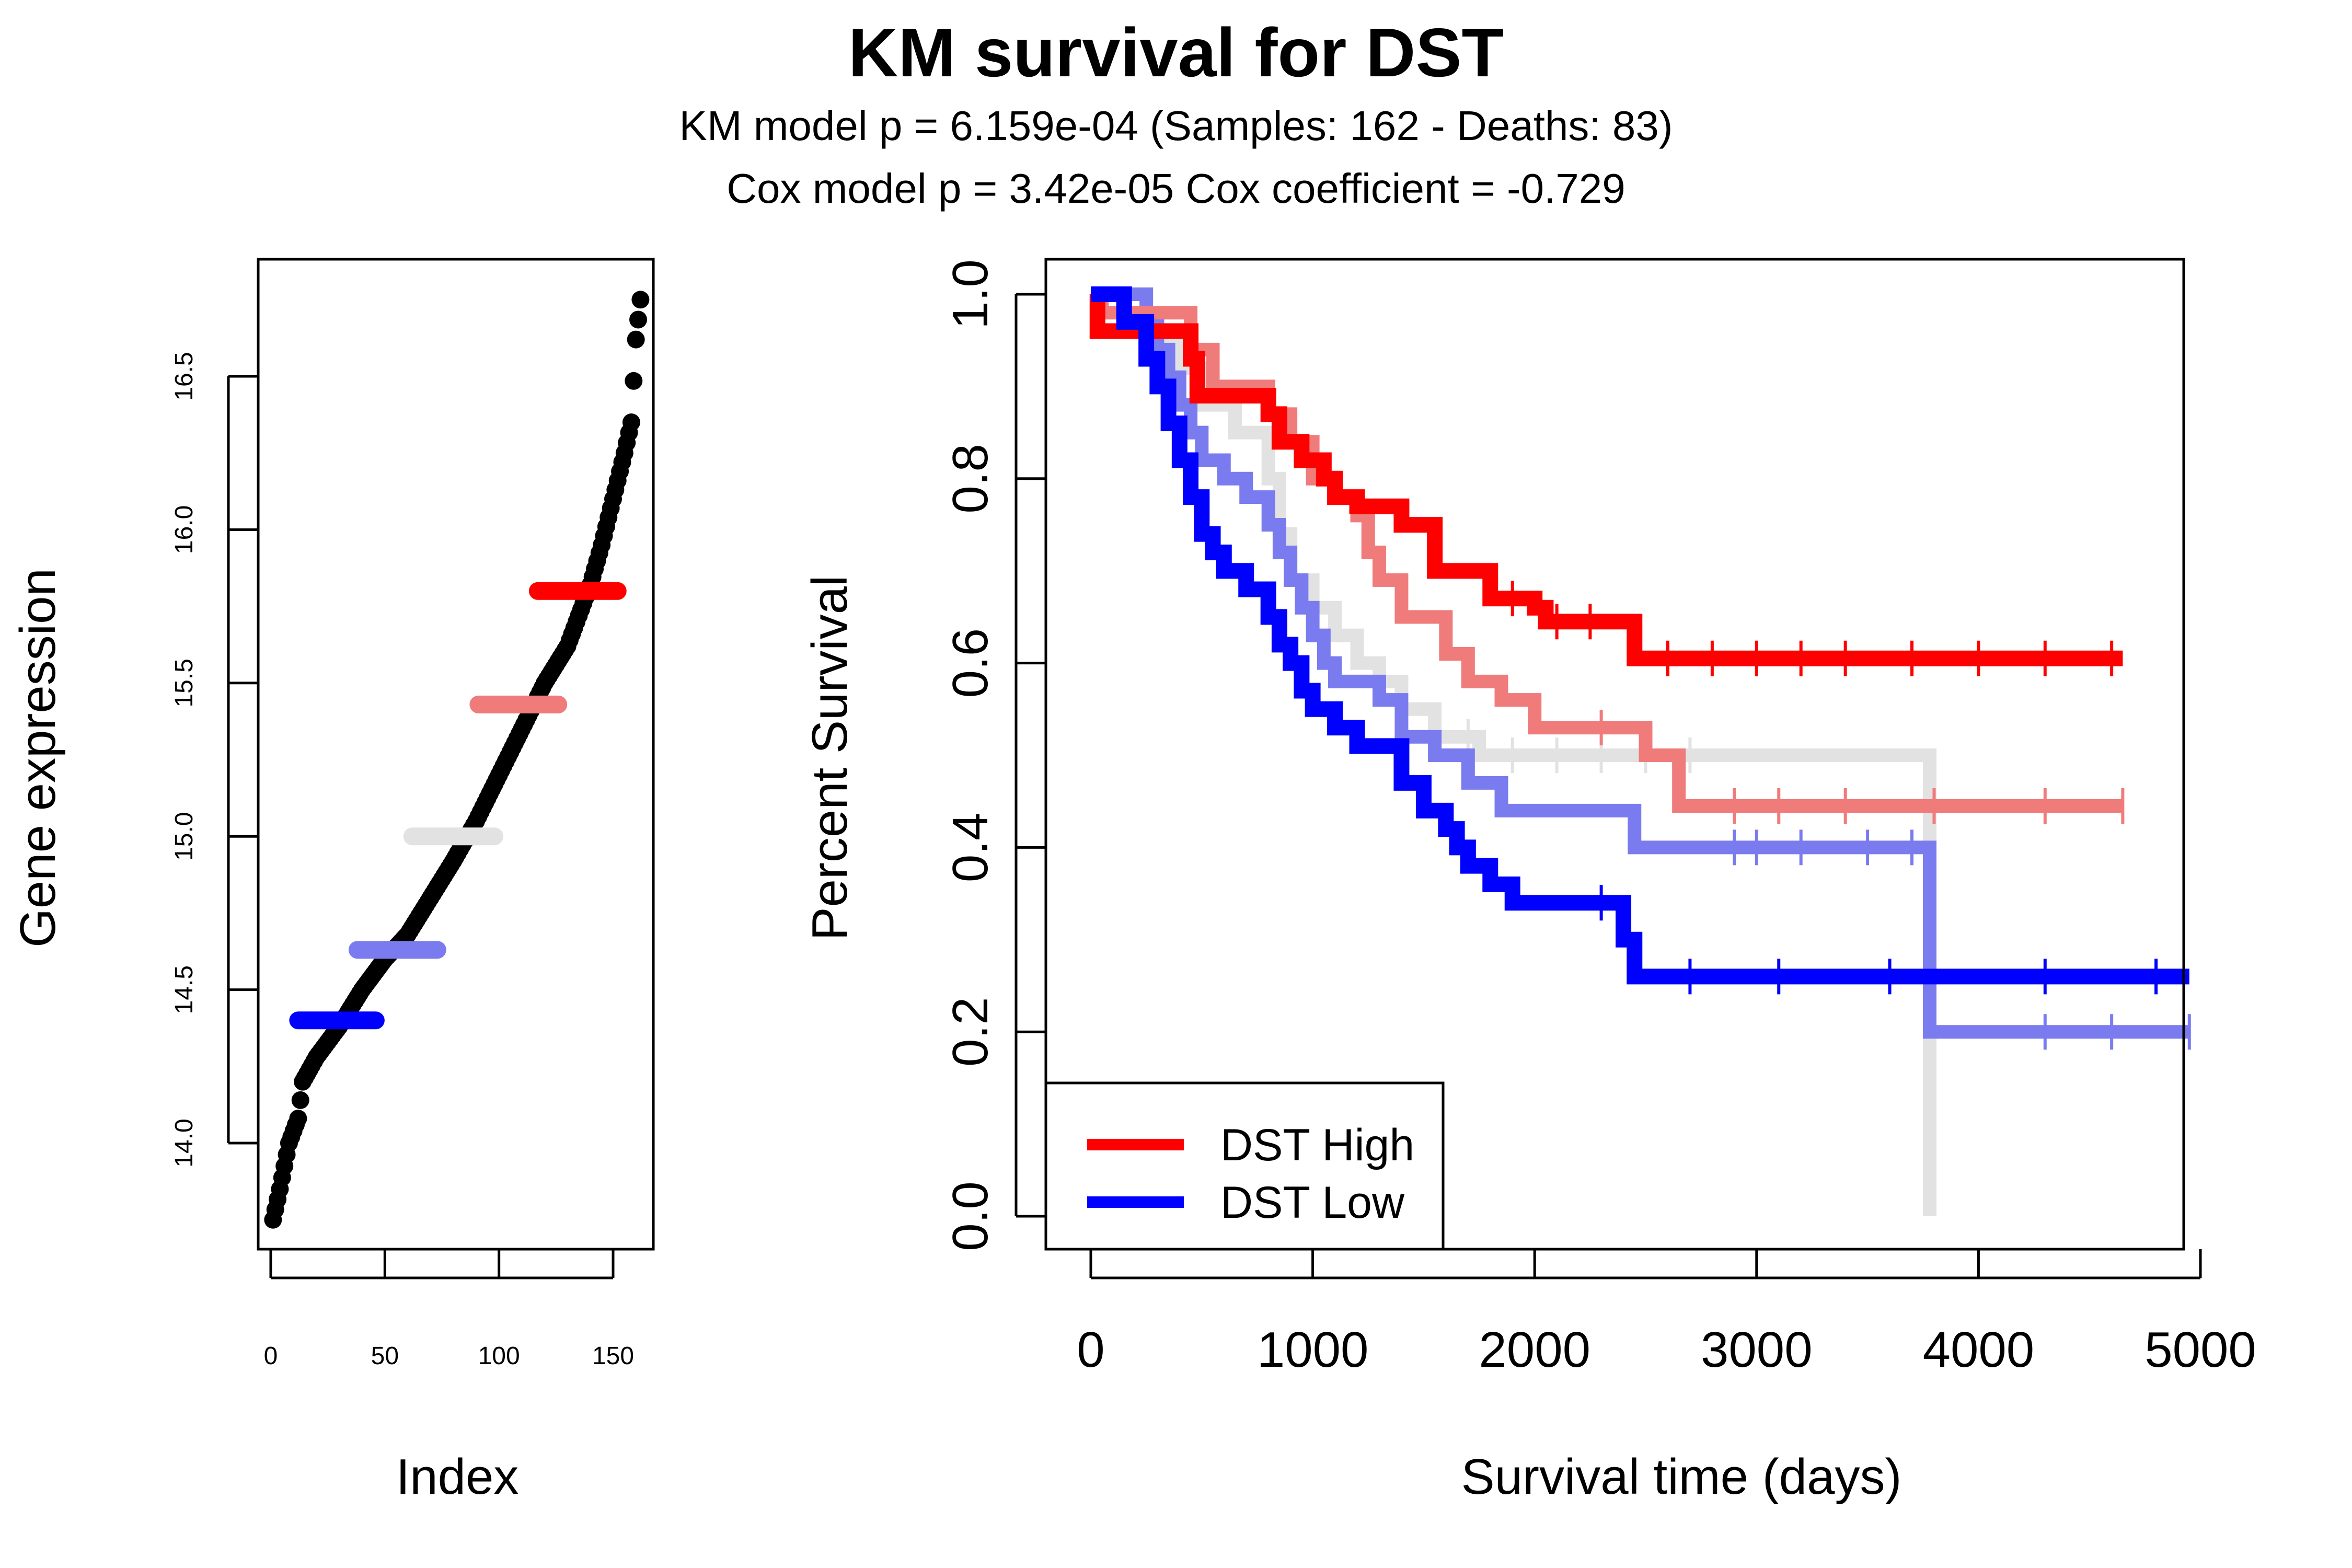  I want to click on expression-y-tick-label: 16.0, so click(184, 529).